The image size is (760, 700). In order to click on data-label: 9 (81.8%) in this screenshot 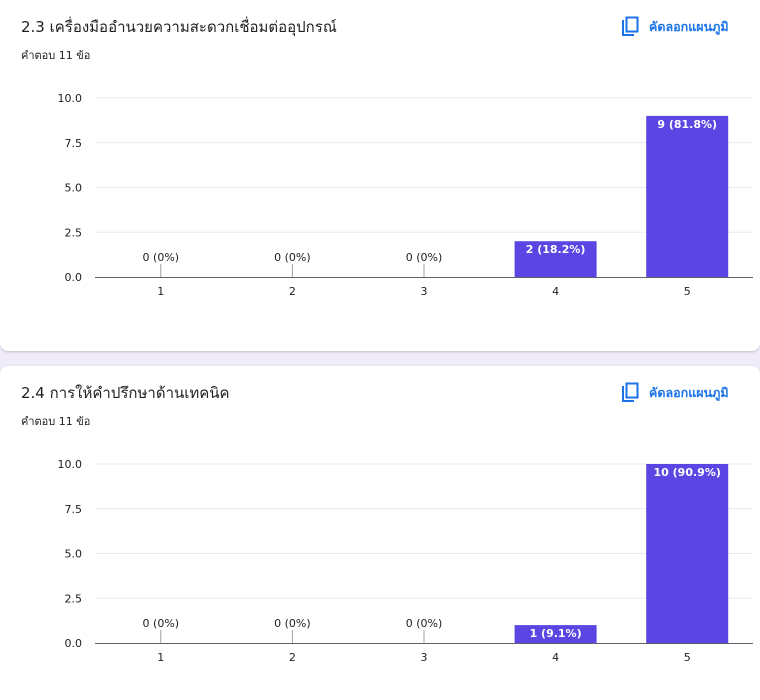, I will do `click(687, 124)`.